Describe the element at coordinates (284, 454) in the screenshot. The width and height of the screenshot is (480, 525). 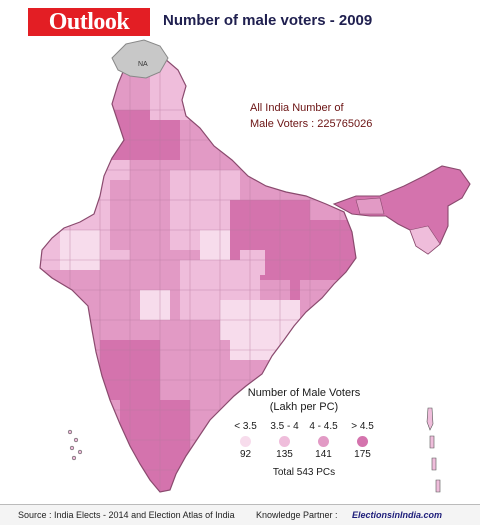
I see `legend-count: 135` at that location.